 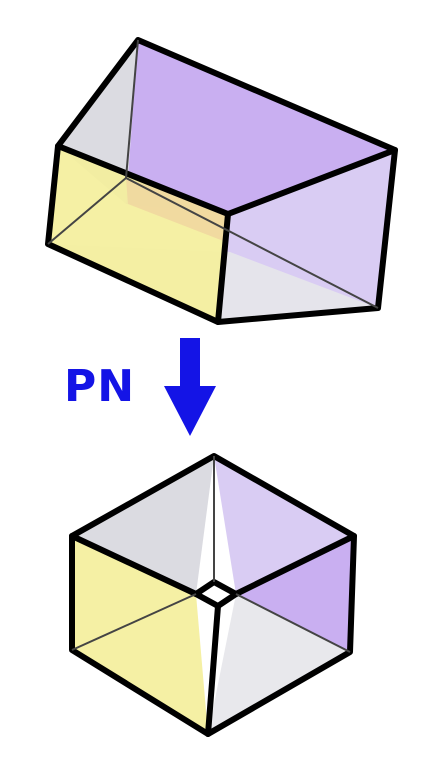 What do you see at coordinates (100, 386) in the screenshot?
I see `arrow-label: PN` at bounding box center [100, 386].